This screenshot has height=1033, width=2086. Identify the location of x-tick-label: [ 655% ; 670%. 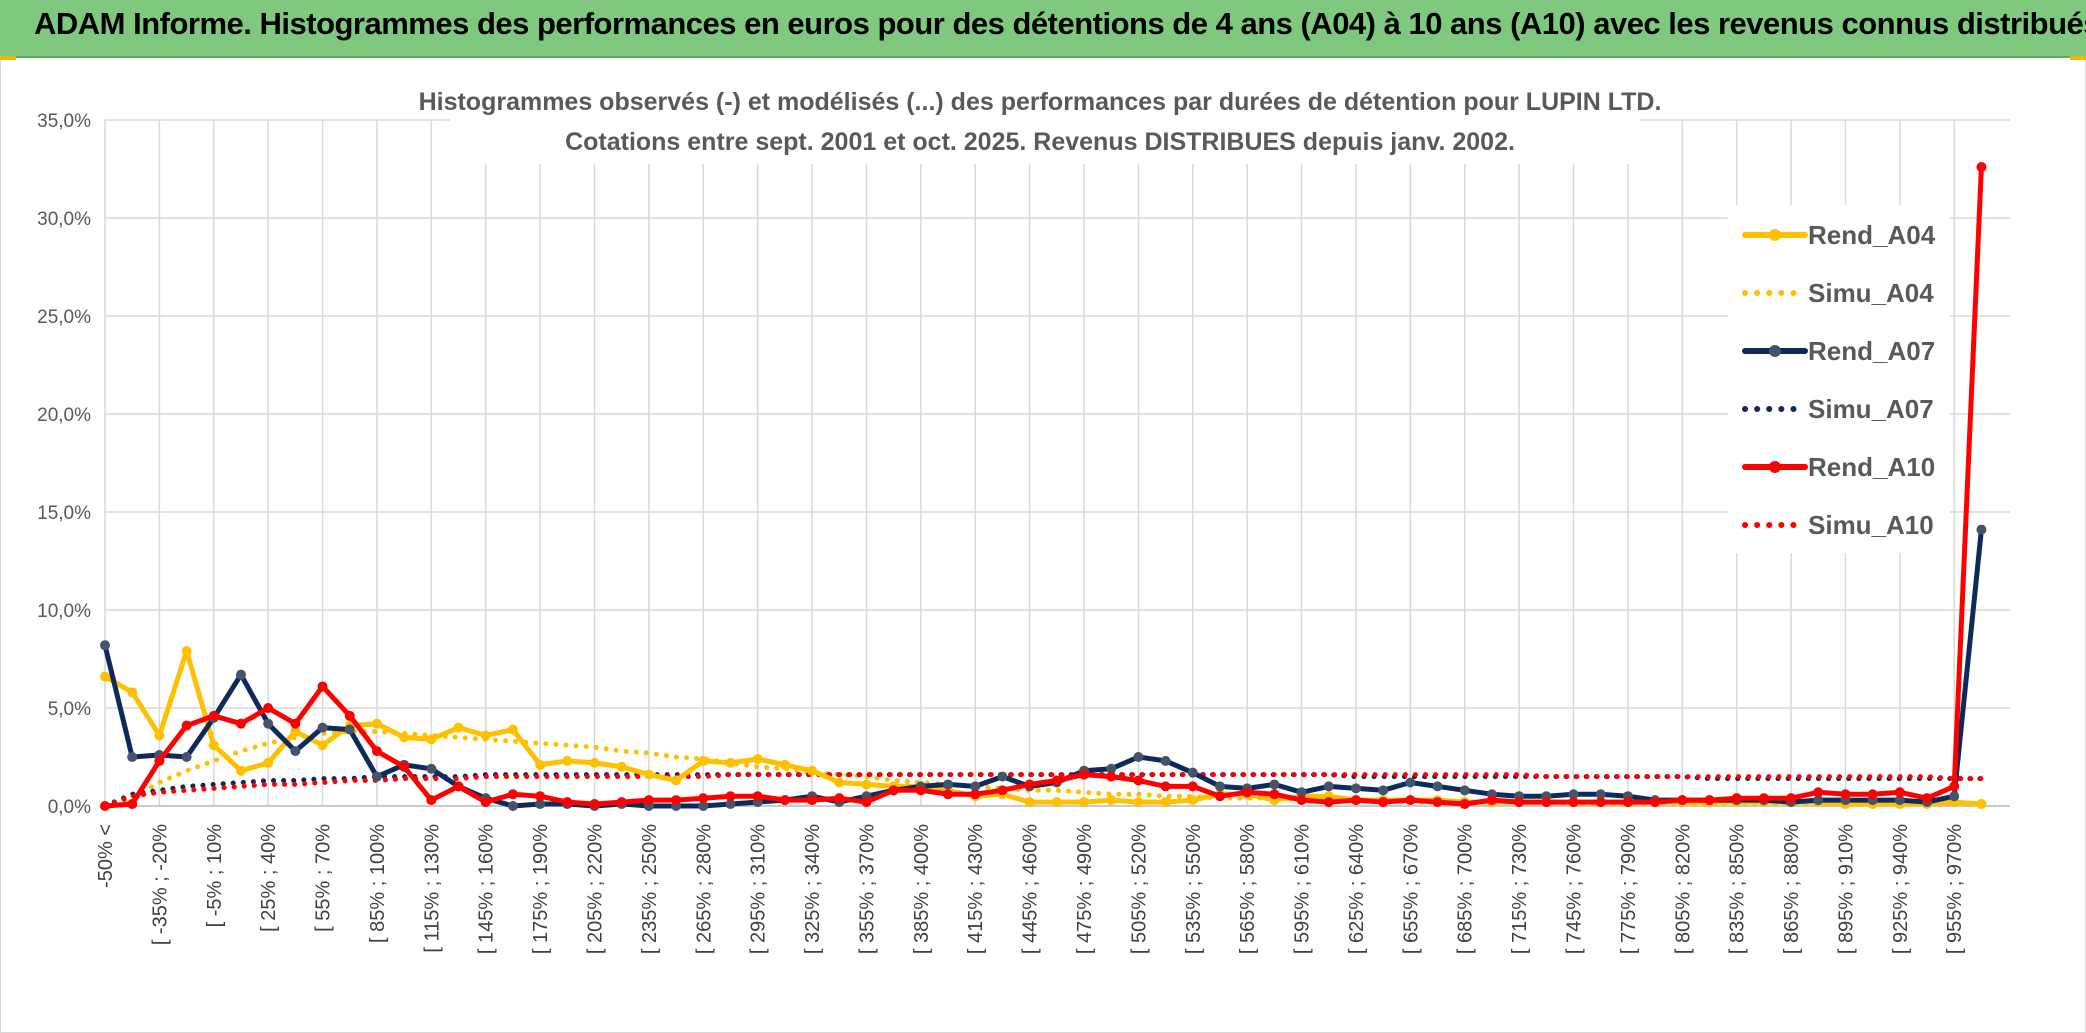
(1411, 889).